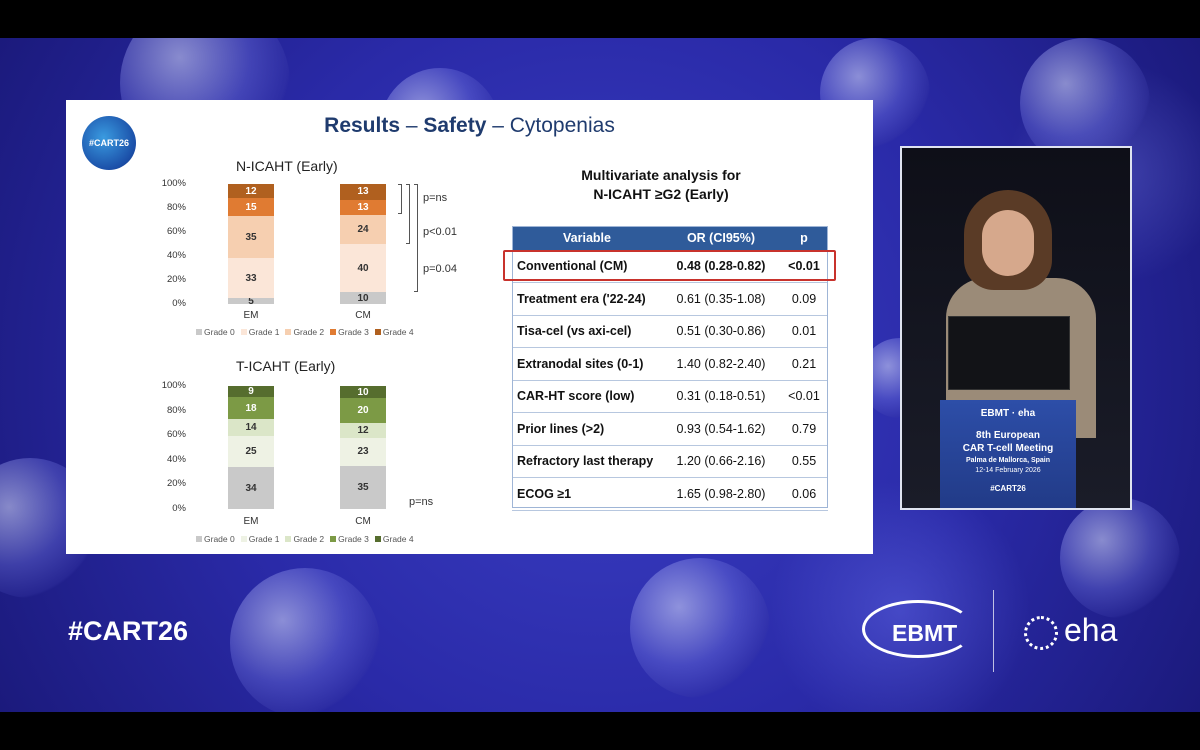 This screenshot has height=750, width=1200. What do you see at coordinates (251, 278) in the screenshot?
I see `bar-segment: 33` at bounding box center [251, 278].